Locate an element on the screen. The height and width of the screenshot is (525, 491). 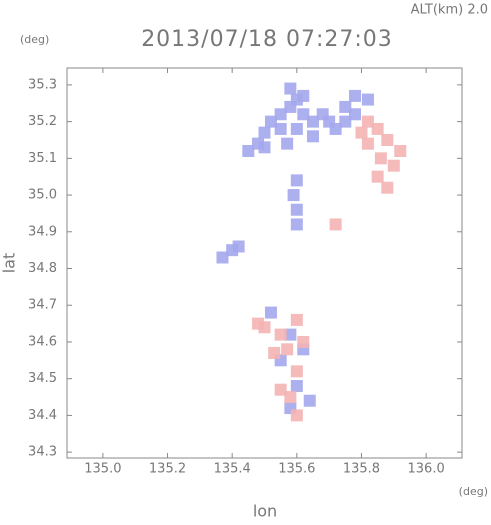
y-tick-label: 34.4 is located at coordinates (42, 415).